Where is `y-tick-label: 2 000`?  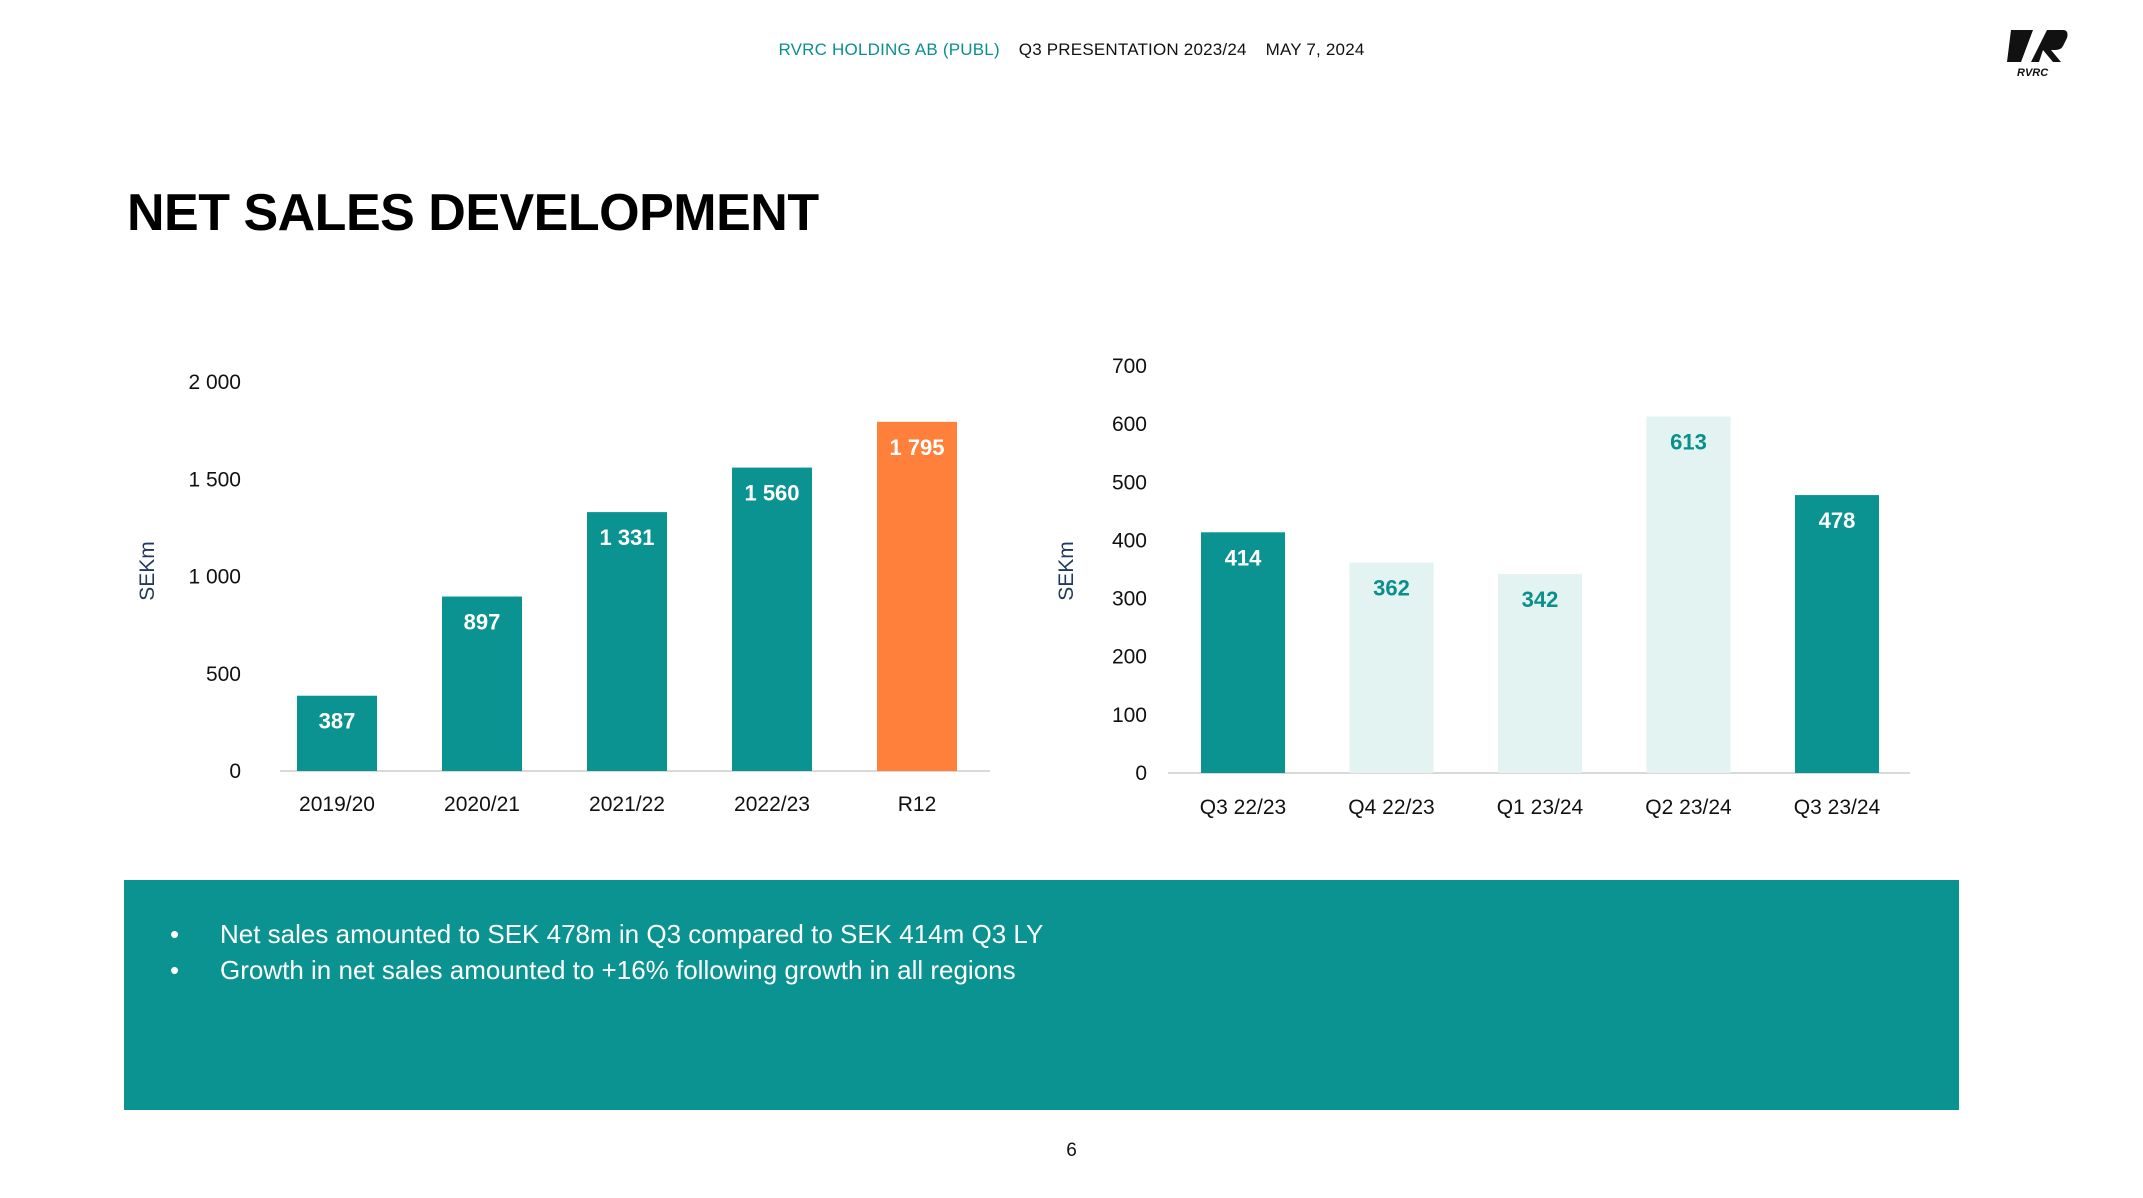
y-tick-label: 2 000 is located at coordinates (214, 382).